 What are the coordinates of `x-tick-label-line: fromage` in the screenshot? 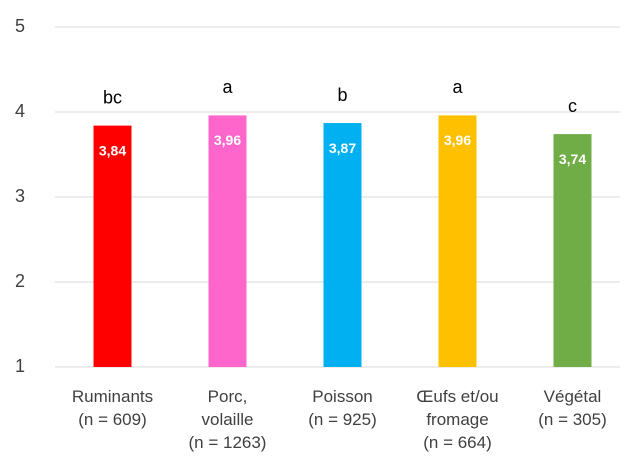 It's located at (457, 419).